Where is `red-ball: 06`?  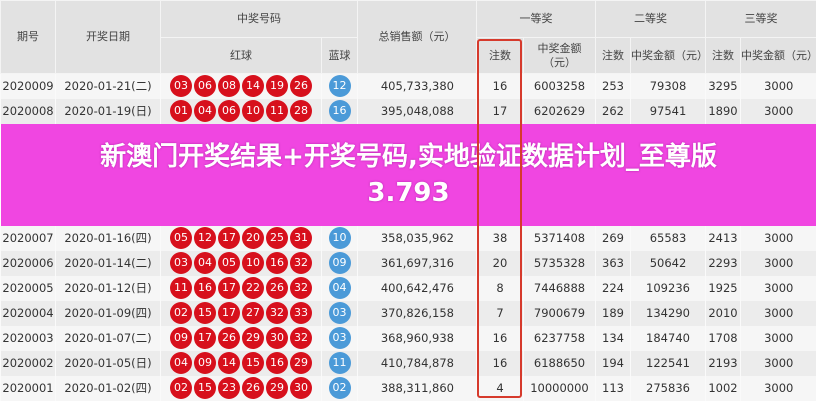 red-ball: 06 is located at coordinates (205, 86).